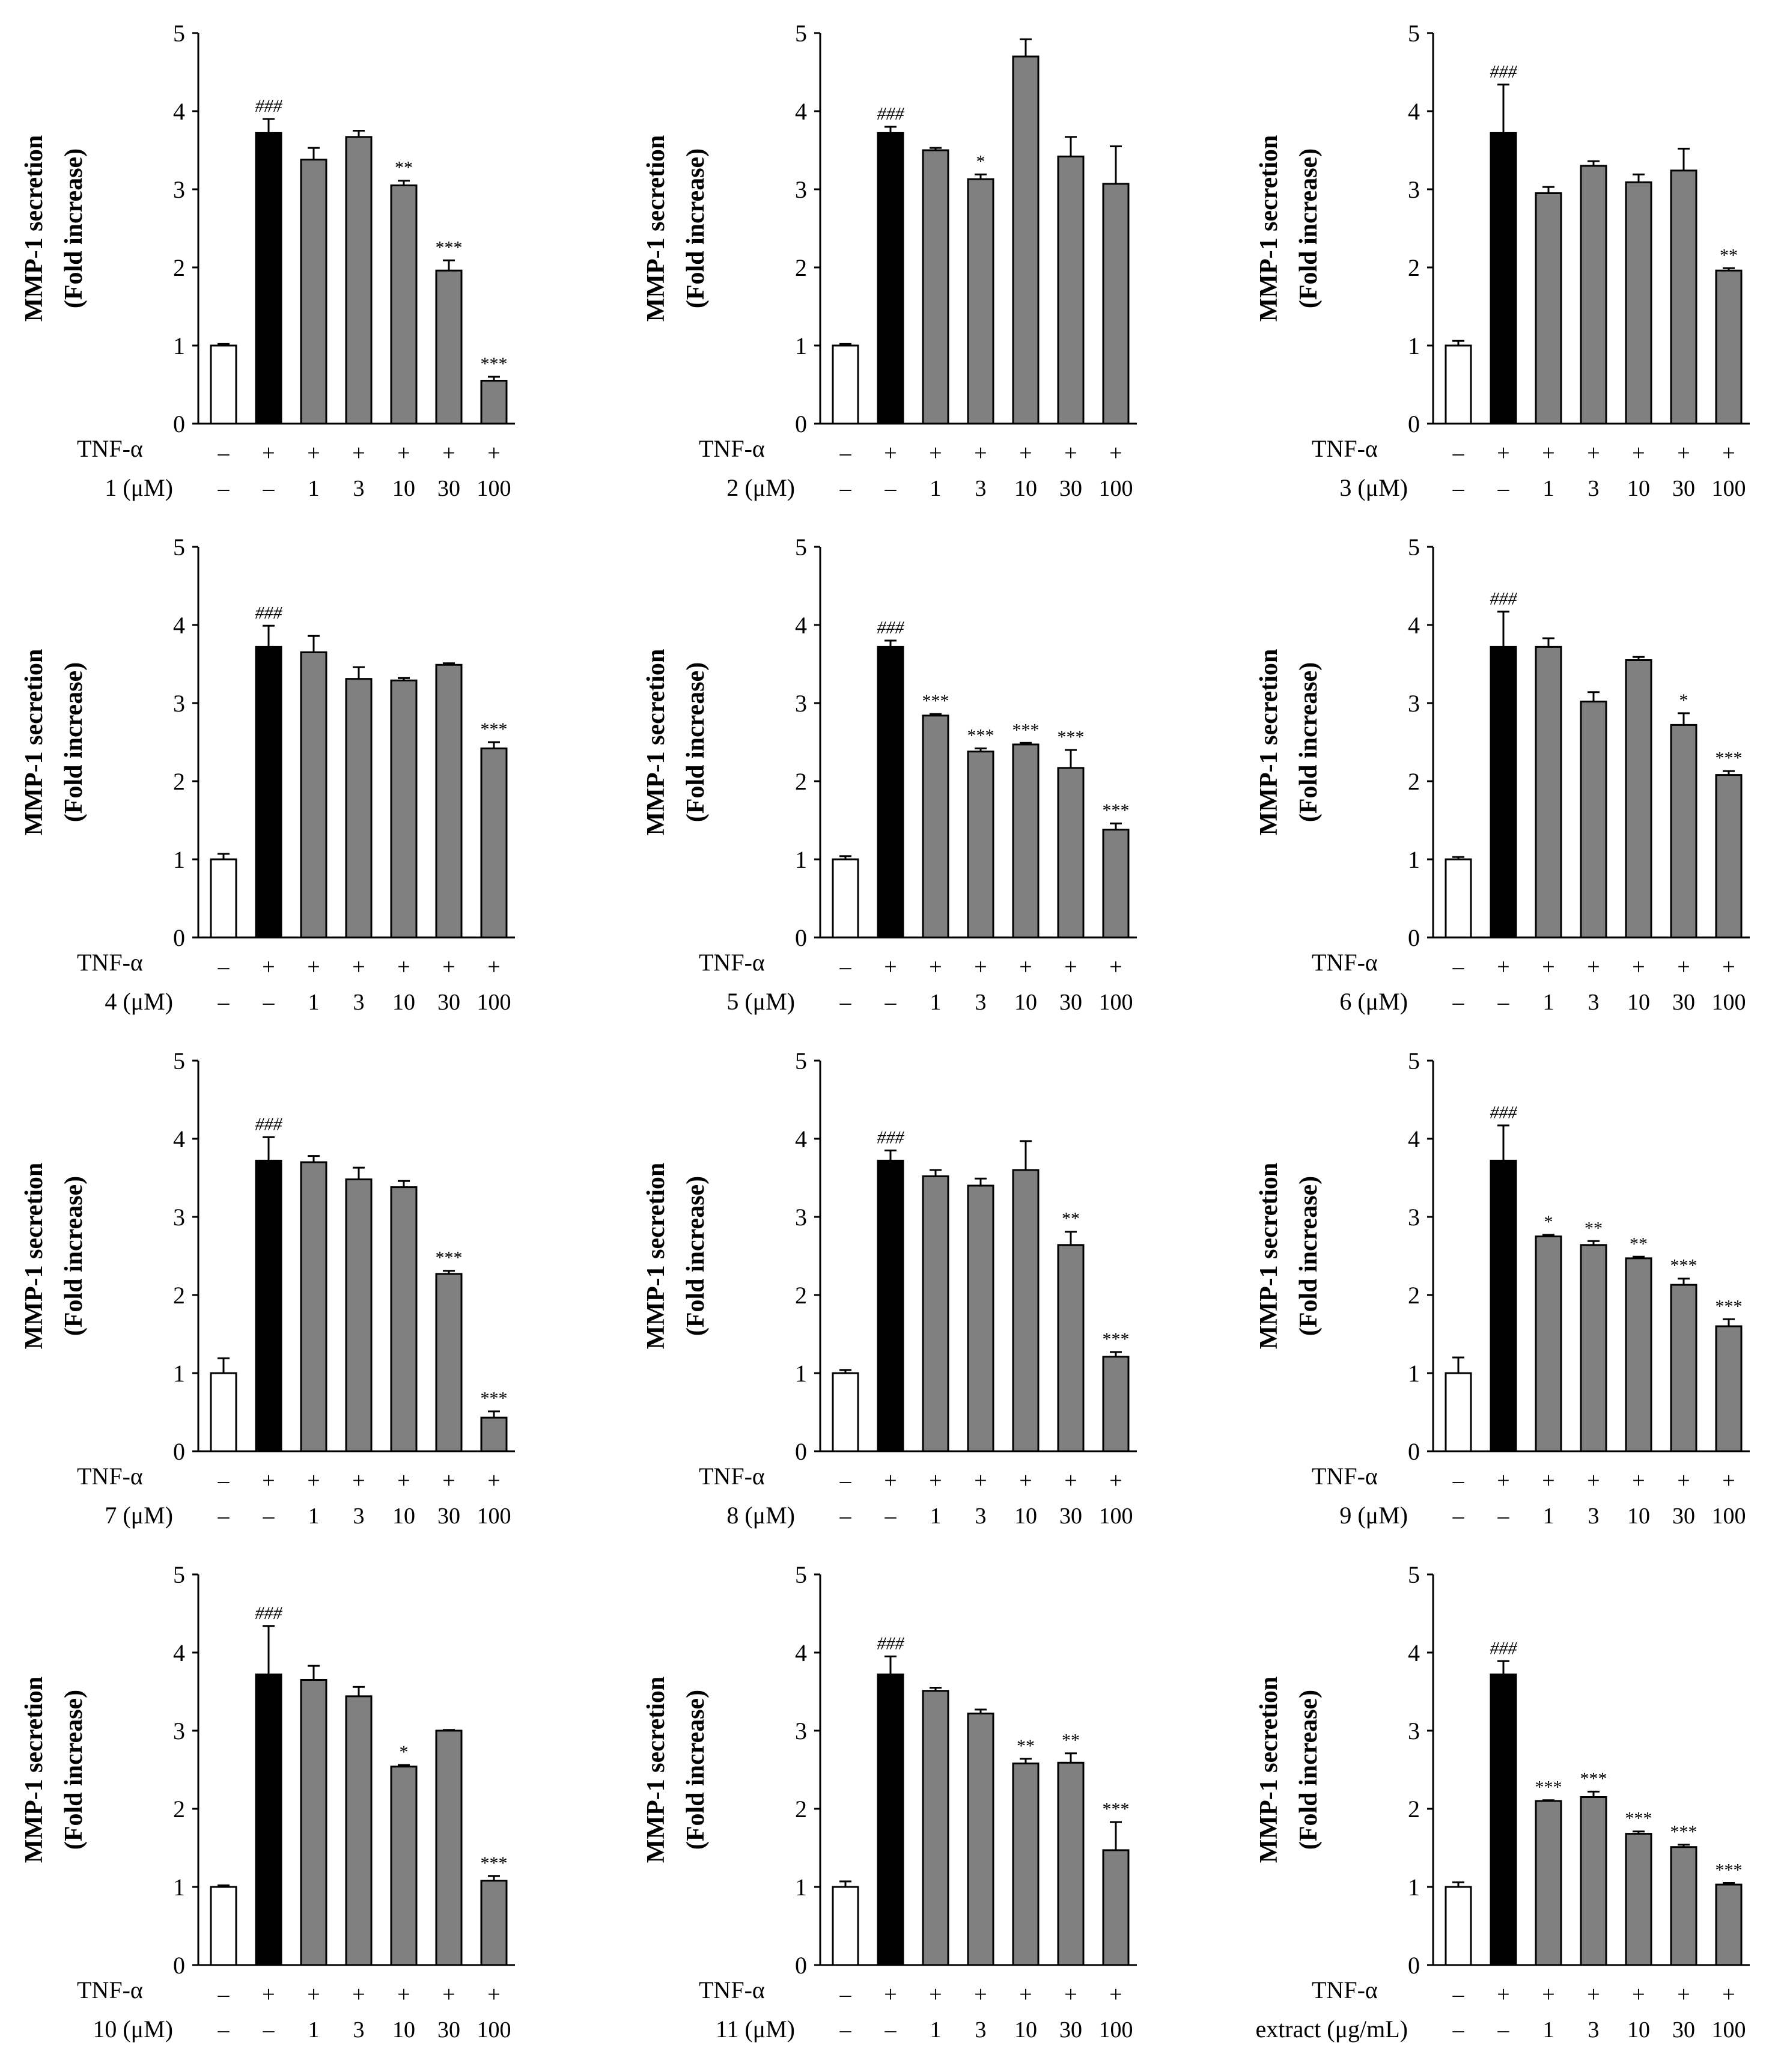 The height and width of the screenshot is (2072, 1778). I want to click on treatment-row-label: 11 (μM), so click(755, 2029).